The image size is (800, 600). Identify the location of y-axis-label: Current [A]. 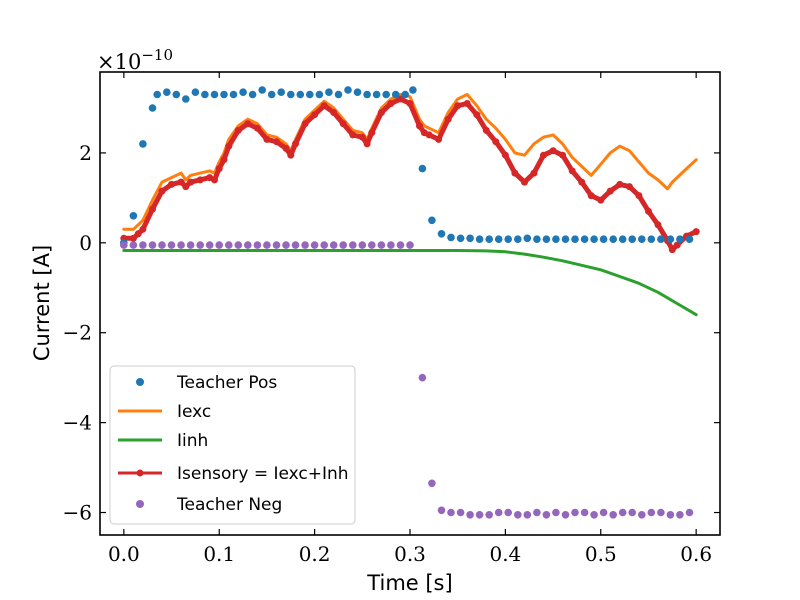
(42, 303).